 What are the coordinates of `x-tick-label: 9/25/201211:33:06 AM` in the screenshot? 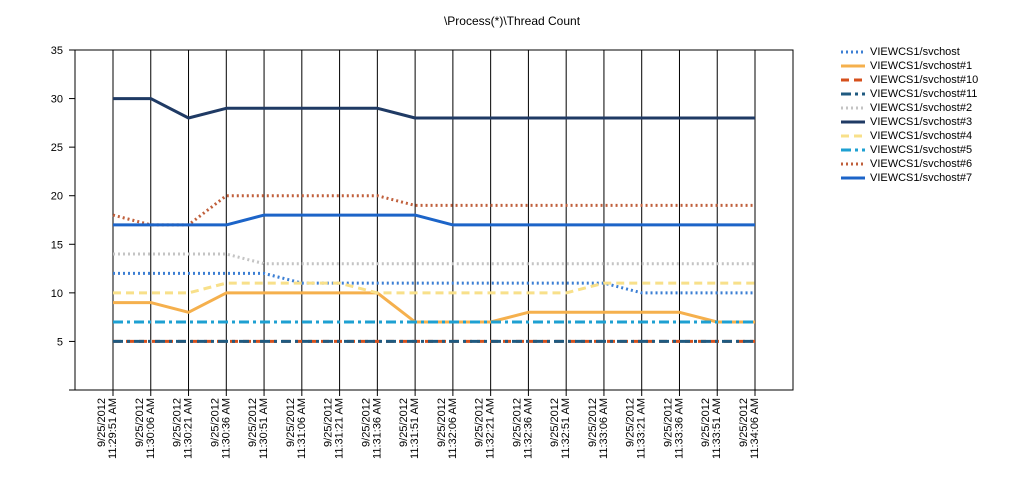 It's located at (598, 428).